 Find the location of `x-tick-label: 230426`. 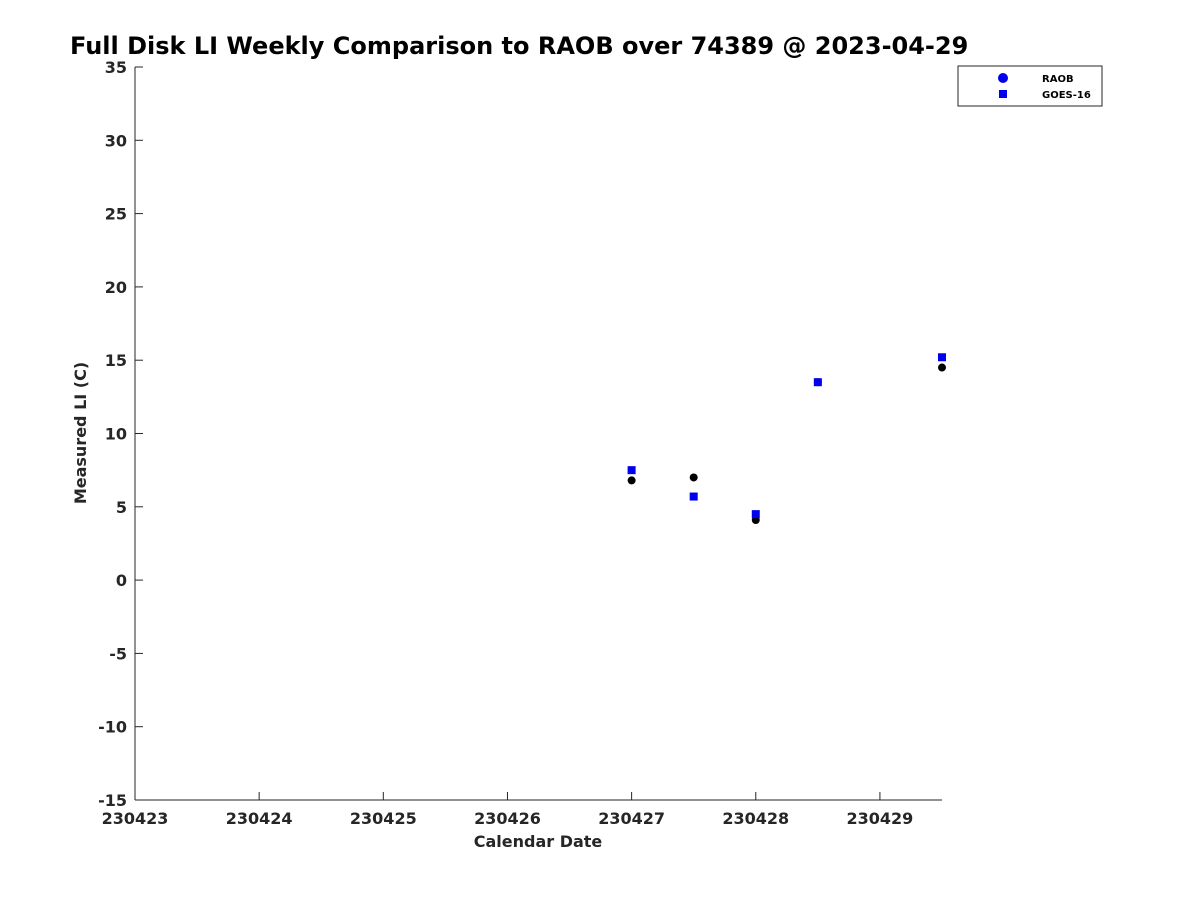

x-tick-label: 230426 is located at coordinates (507, 818).